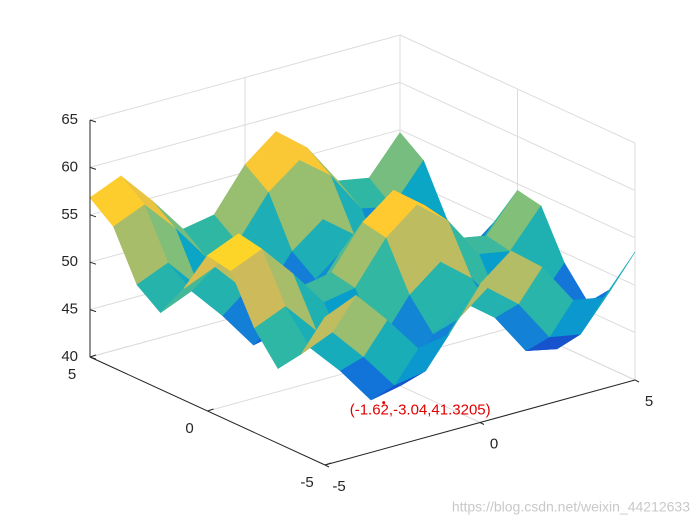  What do you see at coordinates (72, 374) in the screenshot?
I see `y-tick-label: 5` at bounding box center [72, 374].